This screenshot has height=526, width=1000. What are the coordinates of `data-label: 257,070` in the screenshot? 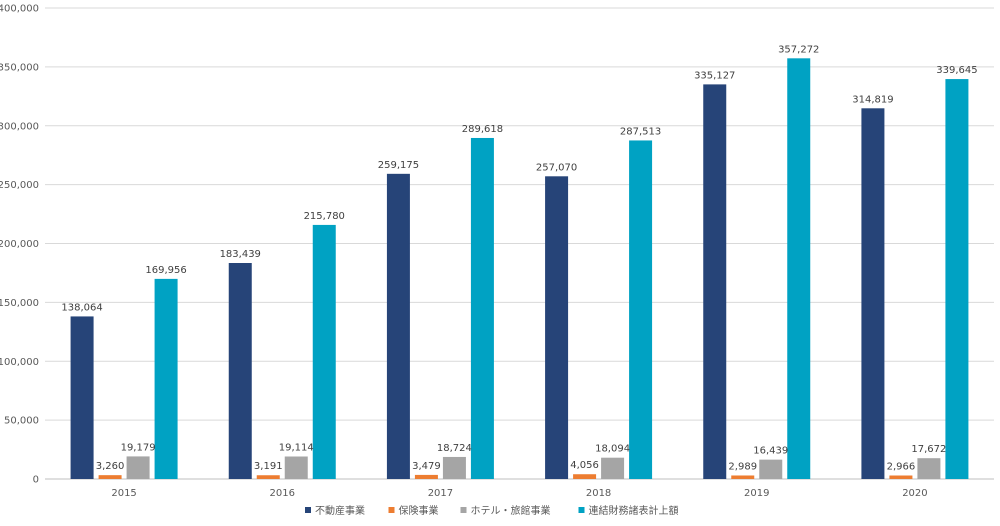 It's located at (556, 167).